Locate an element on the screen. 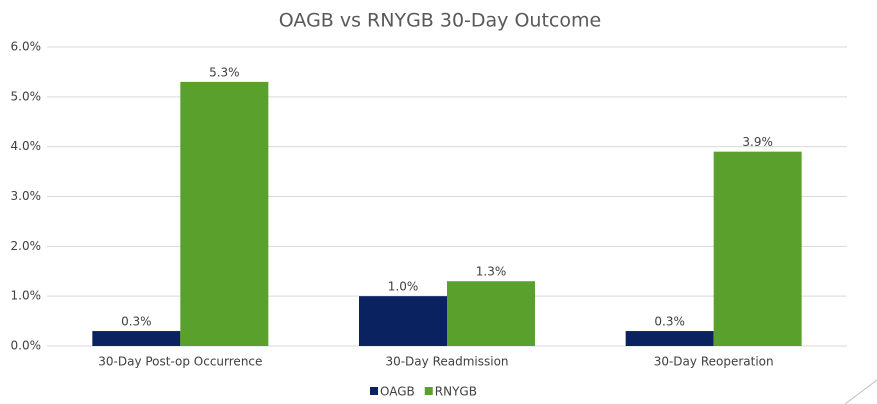  y-tick-label: 6.0% is located at coordinates (26, 47).